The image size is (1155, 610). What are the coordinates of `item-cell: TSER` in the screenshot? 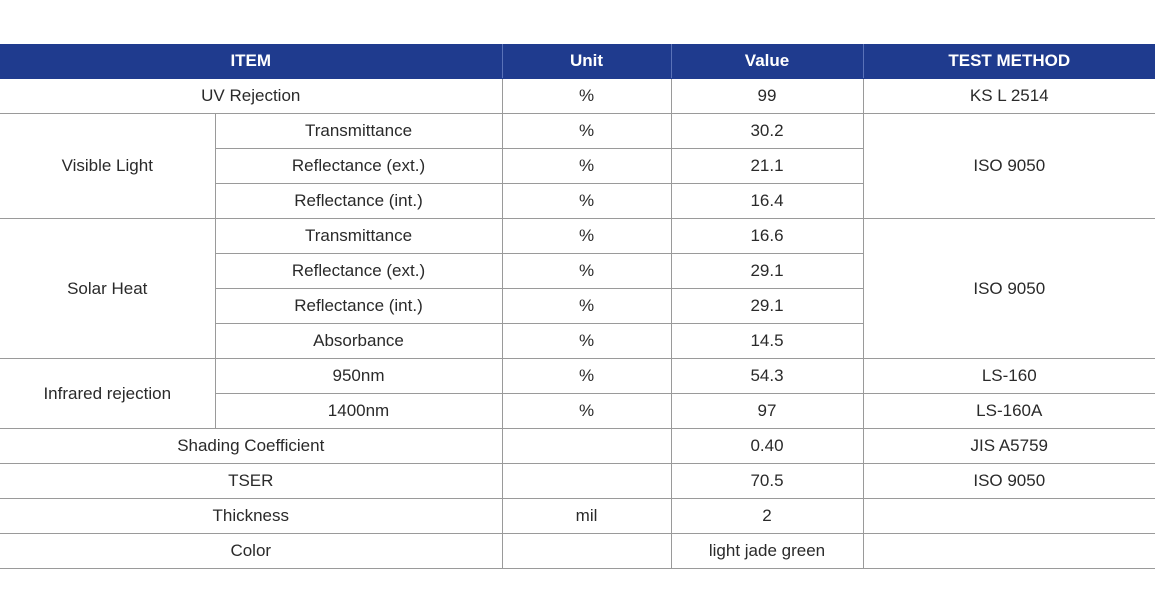 It's located at (251, 481).